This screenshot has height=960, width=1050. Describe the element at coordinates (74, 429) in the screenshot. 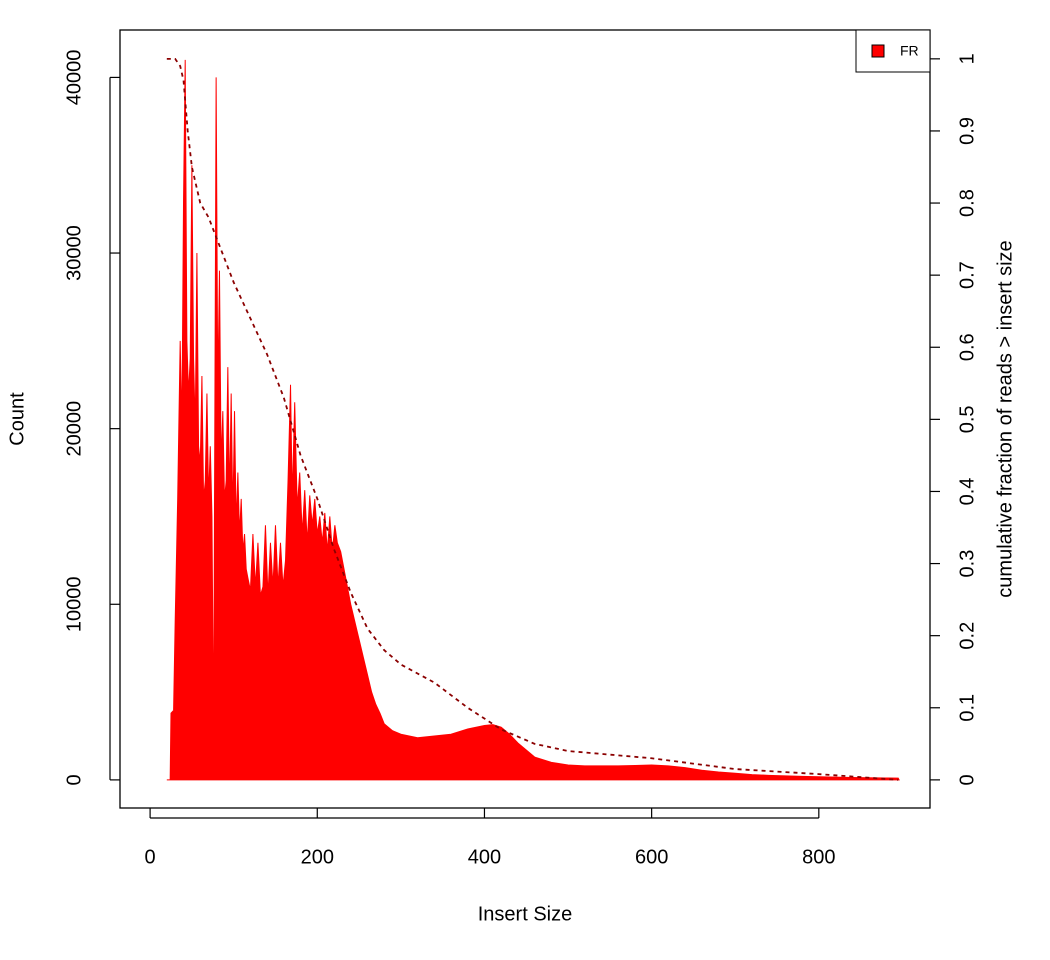

I see `y-tick-label: 20000` at that location.